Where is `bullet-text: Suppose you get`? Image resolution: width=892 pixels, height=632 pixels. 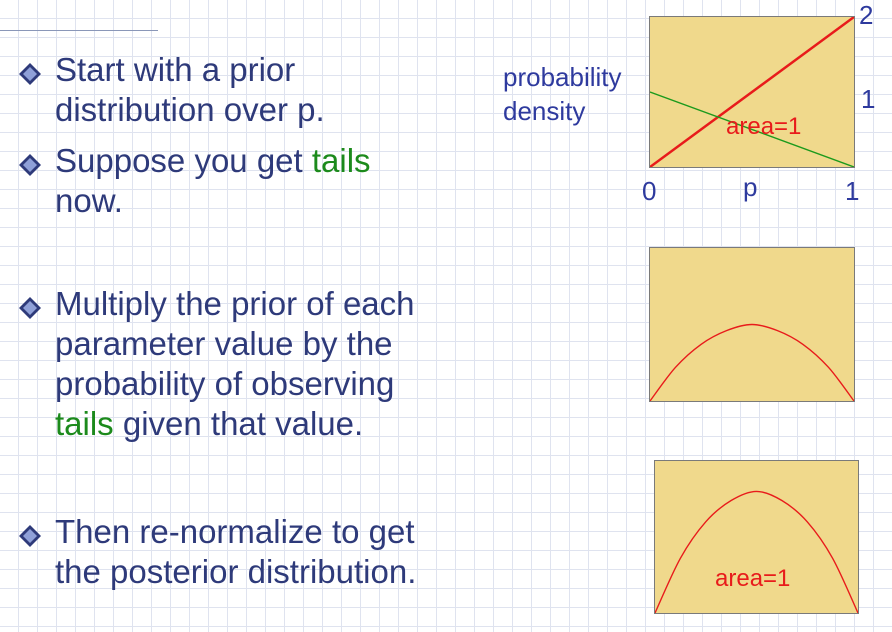
bullet-text: Suppose you get is located at coordinates (183, 160).